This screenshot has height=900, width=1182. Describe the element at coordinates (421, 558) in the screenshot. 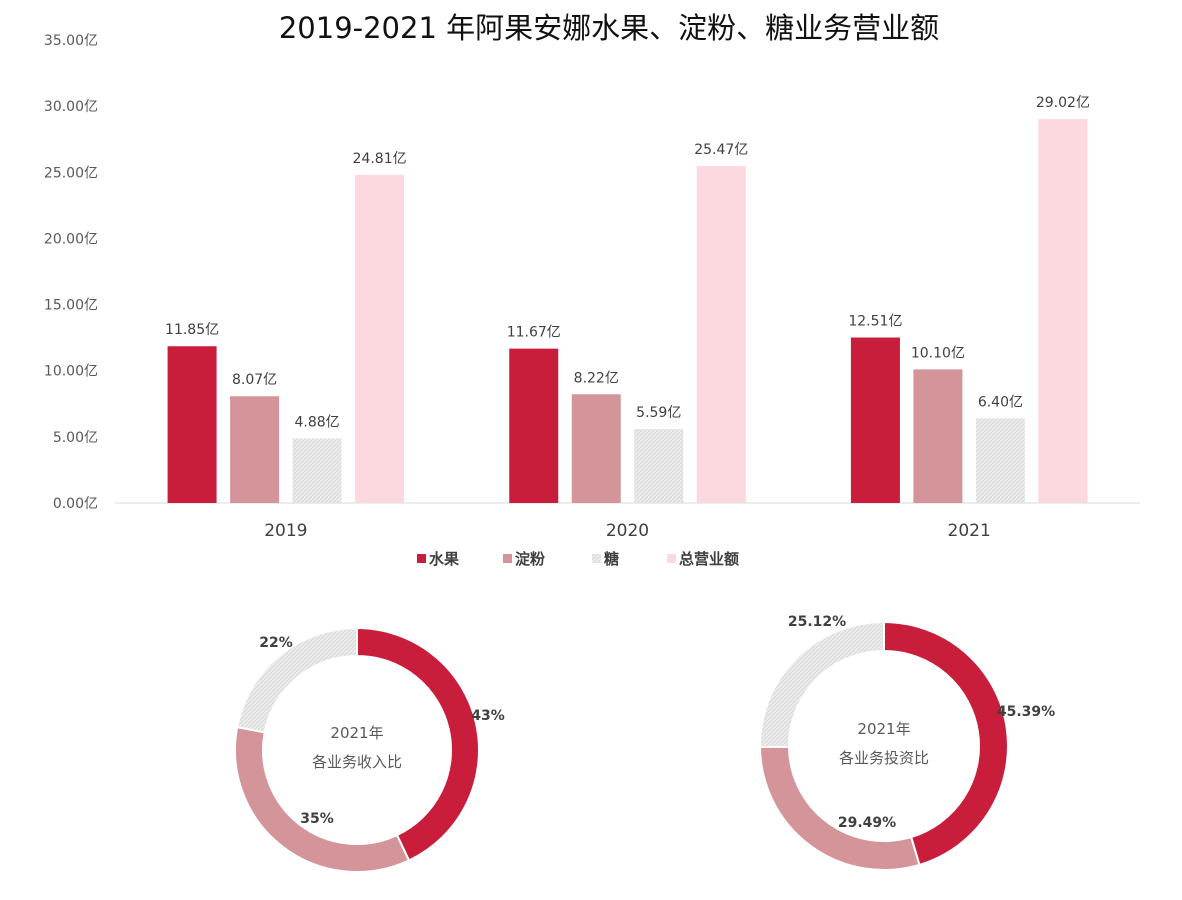

I see `legend-swatch-水果` at that location.